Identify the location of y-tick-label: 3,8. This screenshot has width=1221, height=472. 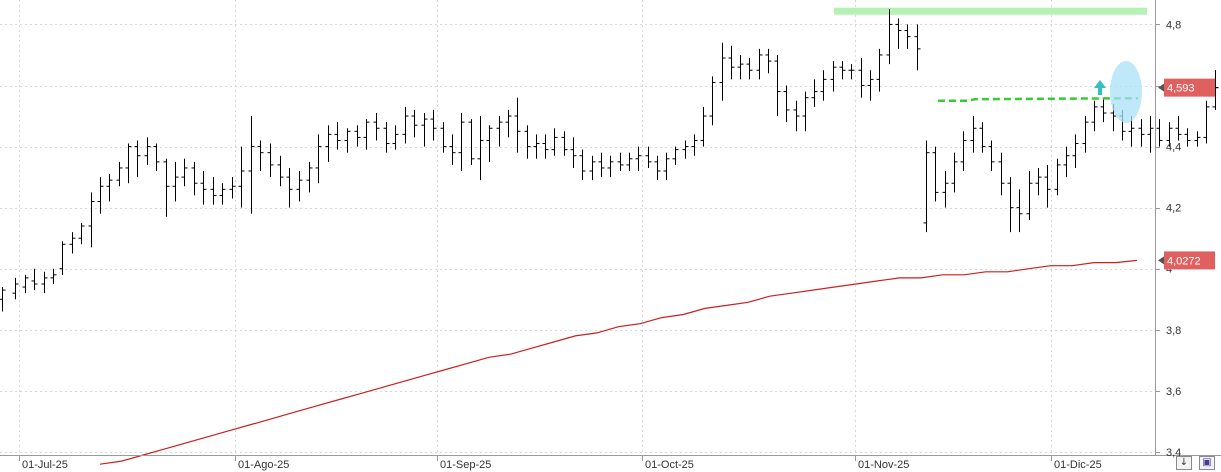
(1173, 331).